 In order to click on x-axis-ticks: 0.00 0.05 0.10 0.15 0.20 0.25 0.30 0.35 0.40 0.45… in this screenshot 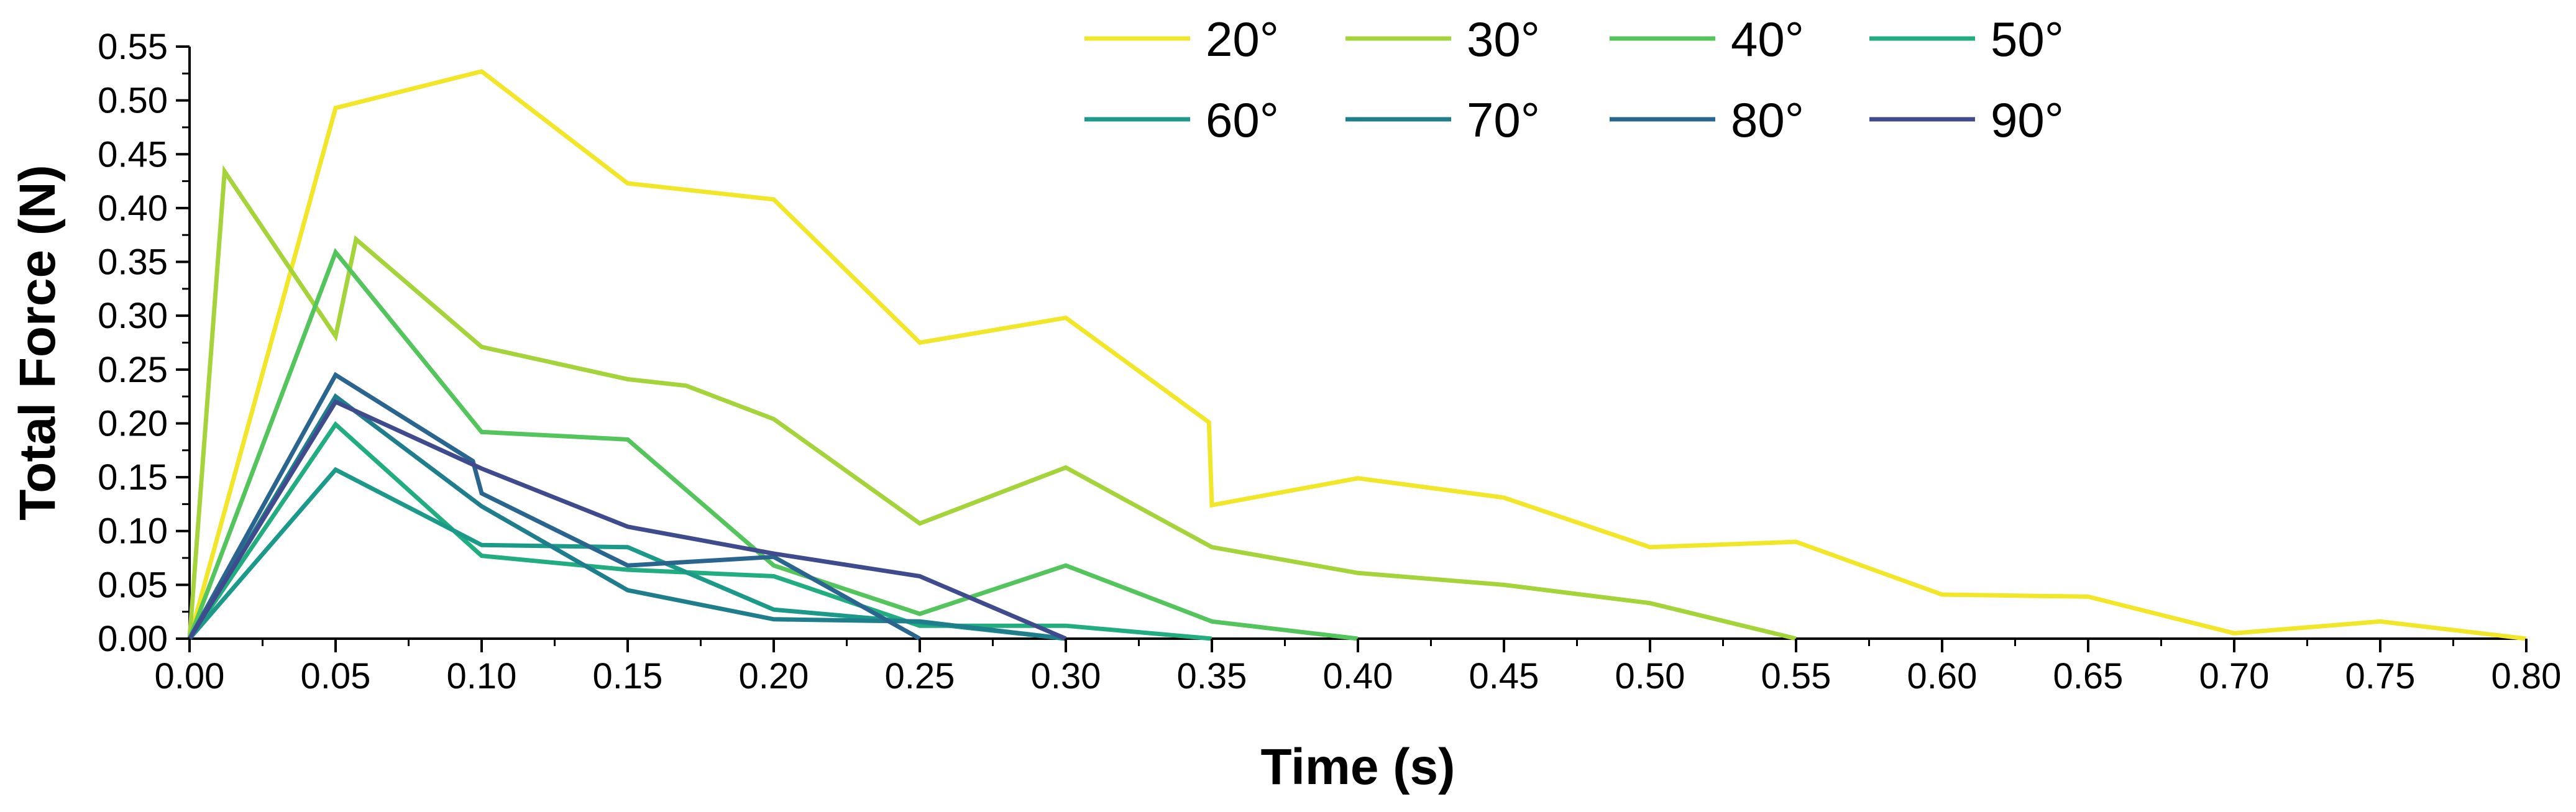, I will do `click(1358, 667)`.